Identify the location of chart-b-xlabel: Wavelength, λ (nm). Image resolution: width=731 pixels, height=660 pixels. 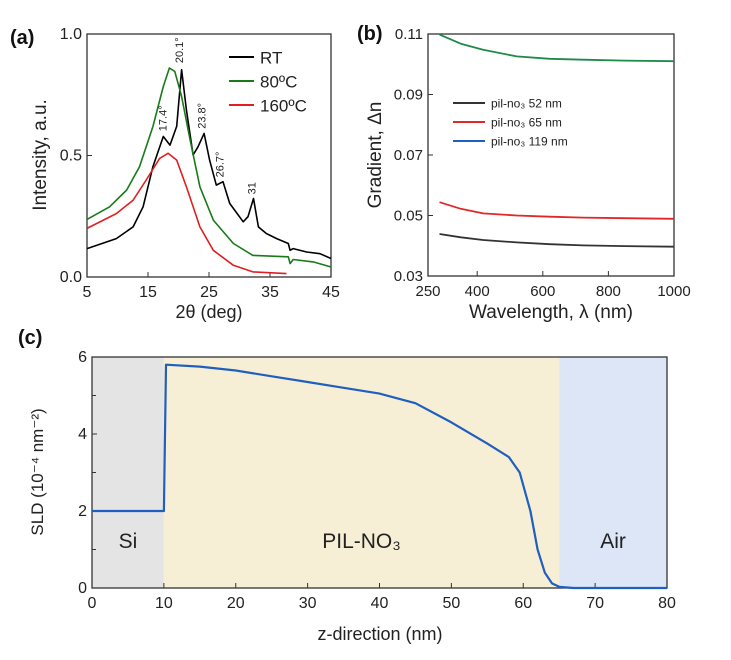
(551, 312).